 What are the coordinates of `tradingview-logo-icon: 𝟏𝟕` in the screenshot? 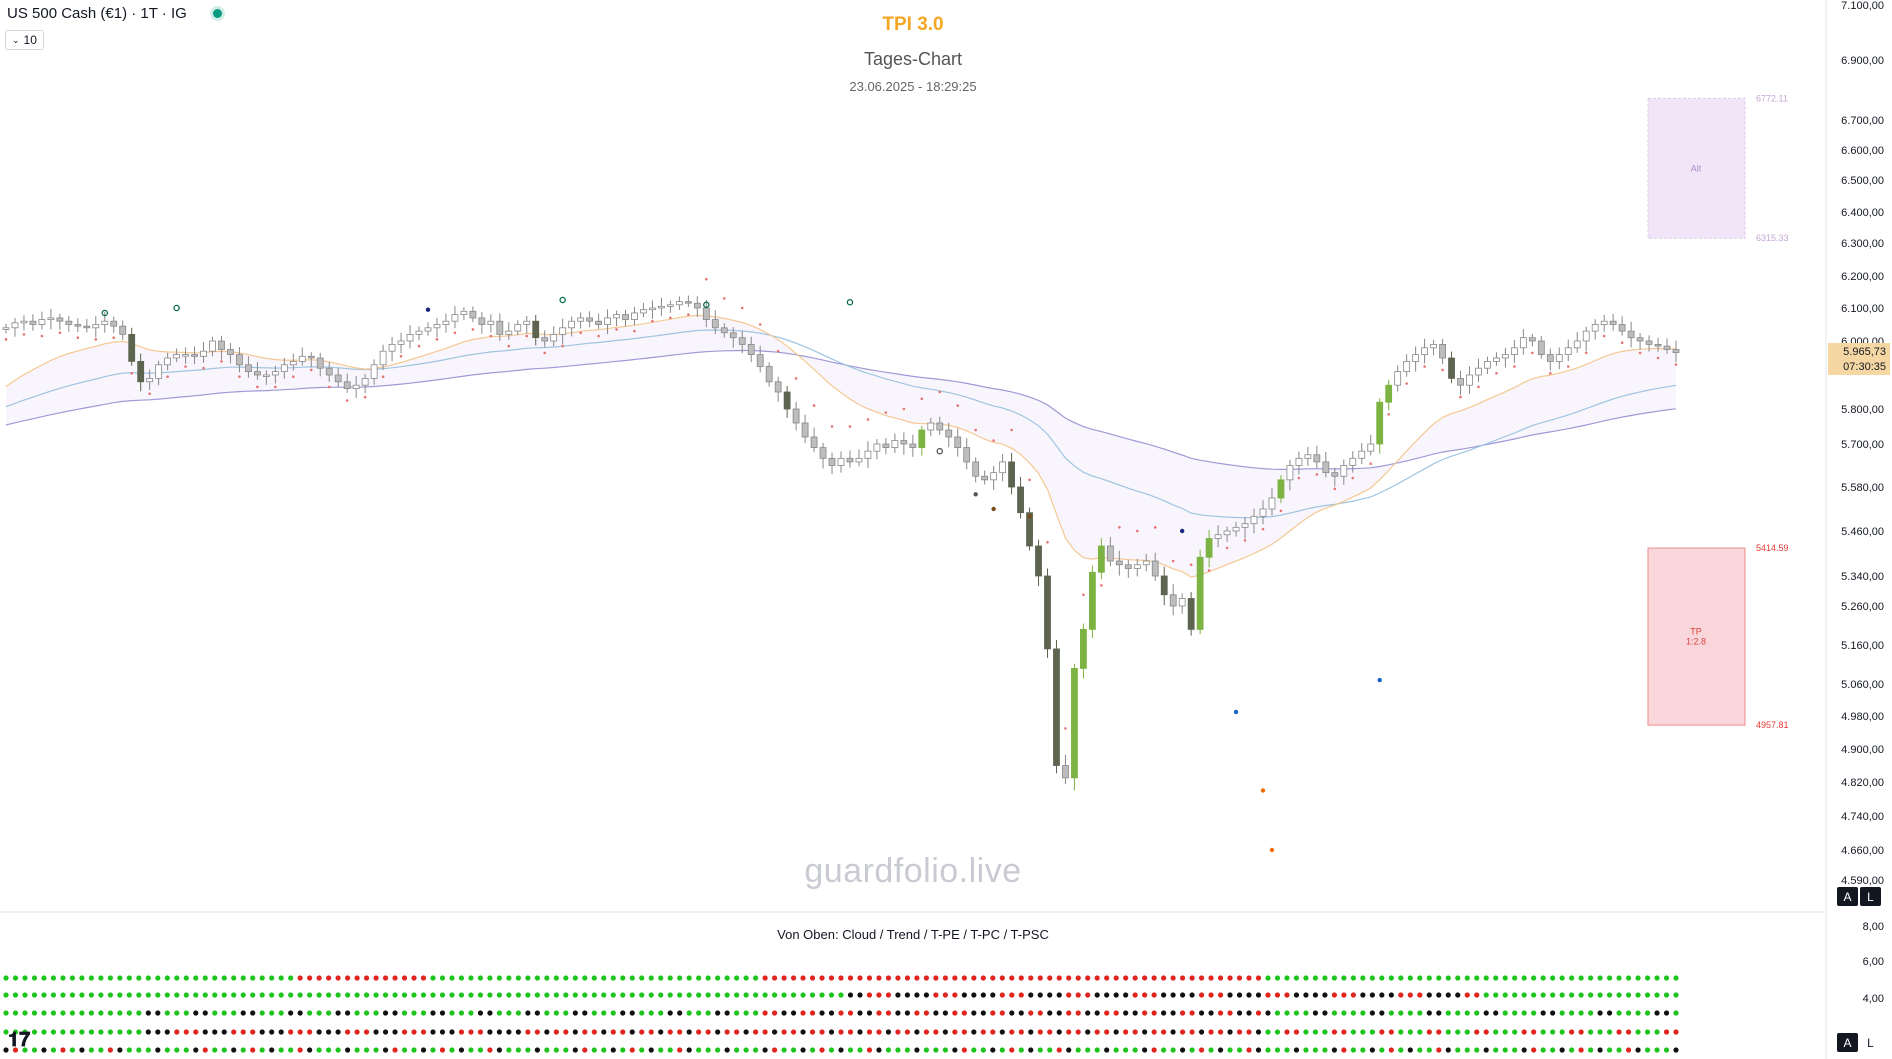 It's located at (19, 1039).